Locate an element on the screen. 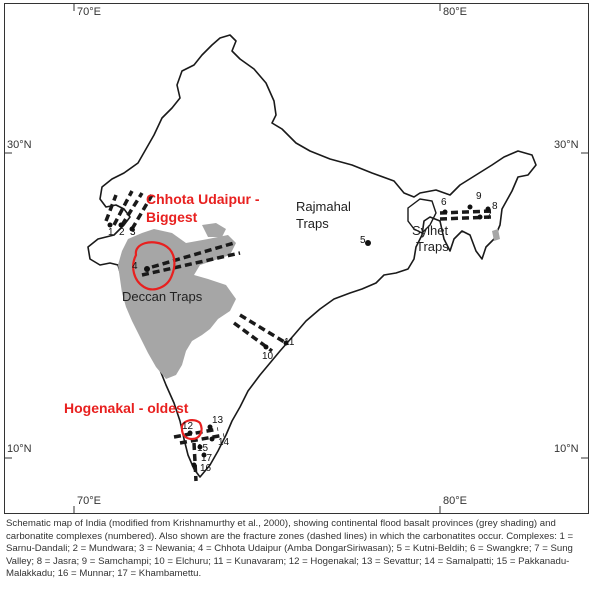 The height and width of the screenshot is (595, 592). complex-label-15: 15 is located at coordinates (203, 448).